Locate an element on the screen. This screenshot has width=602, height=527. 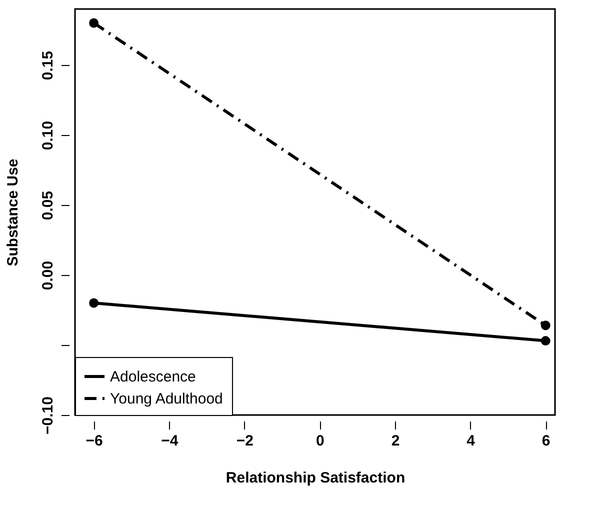
y-axis-title: Substance Use is located at coordinates (13, 212).